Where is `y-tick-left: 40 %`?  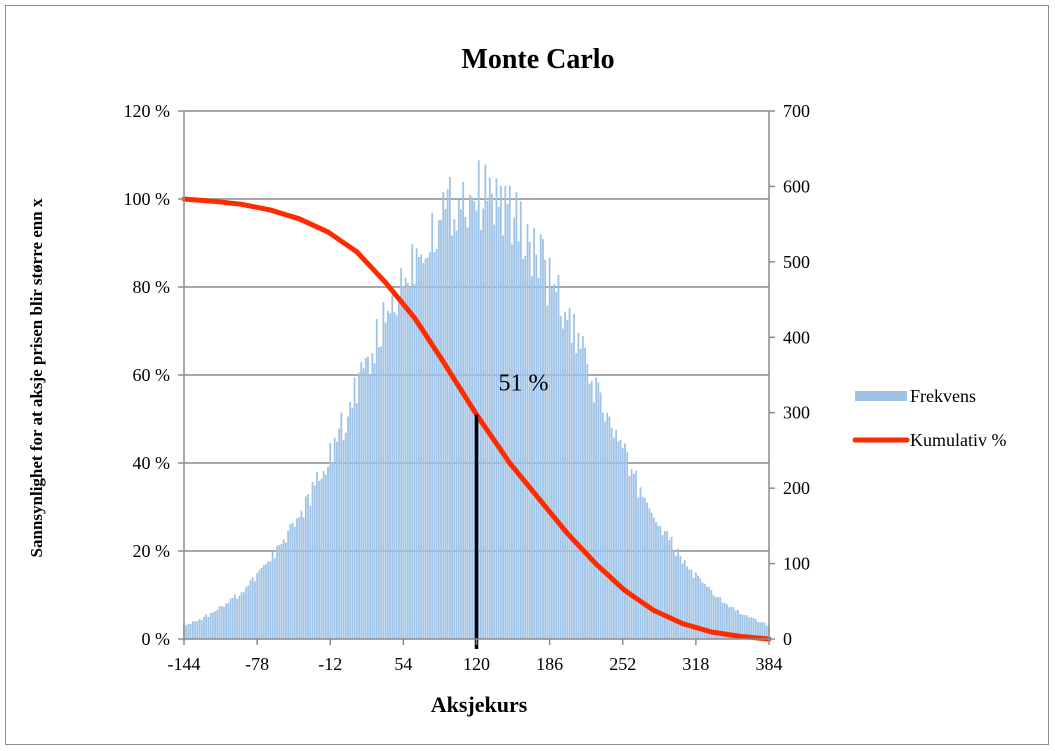
y-tick-left: 40 % is located at coordinates (152, 463).